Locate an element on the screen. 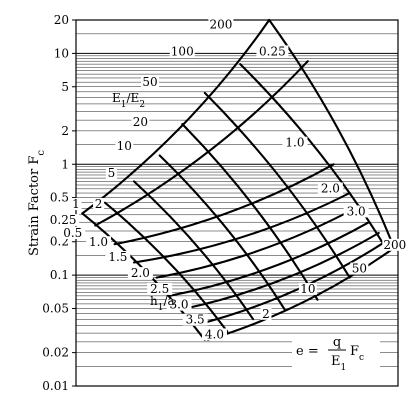  y-tick-label: 0.5 is located at coordinates (59, 198).